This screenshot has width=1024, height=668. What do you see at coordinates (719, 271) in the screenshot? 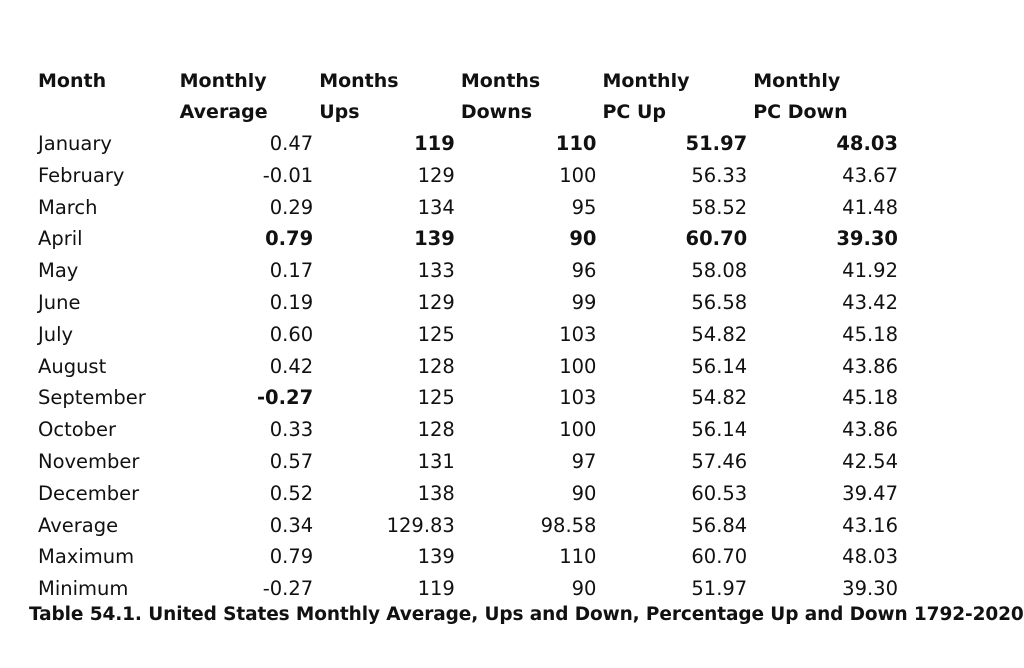
I see `cell-monthly-pc-up: 58.08` at bounding box center [719, 271].